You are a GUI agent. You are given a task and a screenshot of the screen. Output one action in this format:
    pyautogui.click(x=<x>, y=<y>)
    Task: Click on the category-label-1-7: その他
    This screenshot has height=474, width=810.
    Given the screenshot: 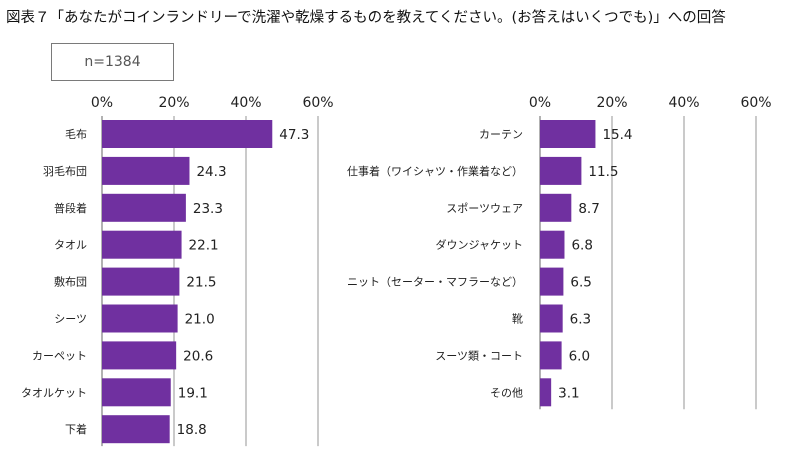 What is the action you would take?
    pyautogui.click(x=506, y=392)
    